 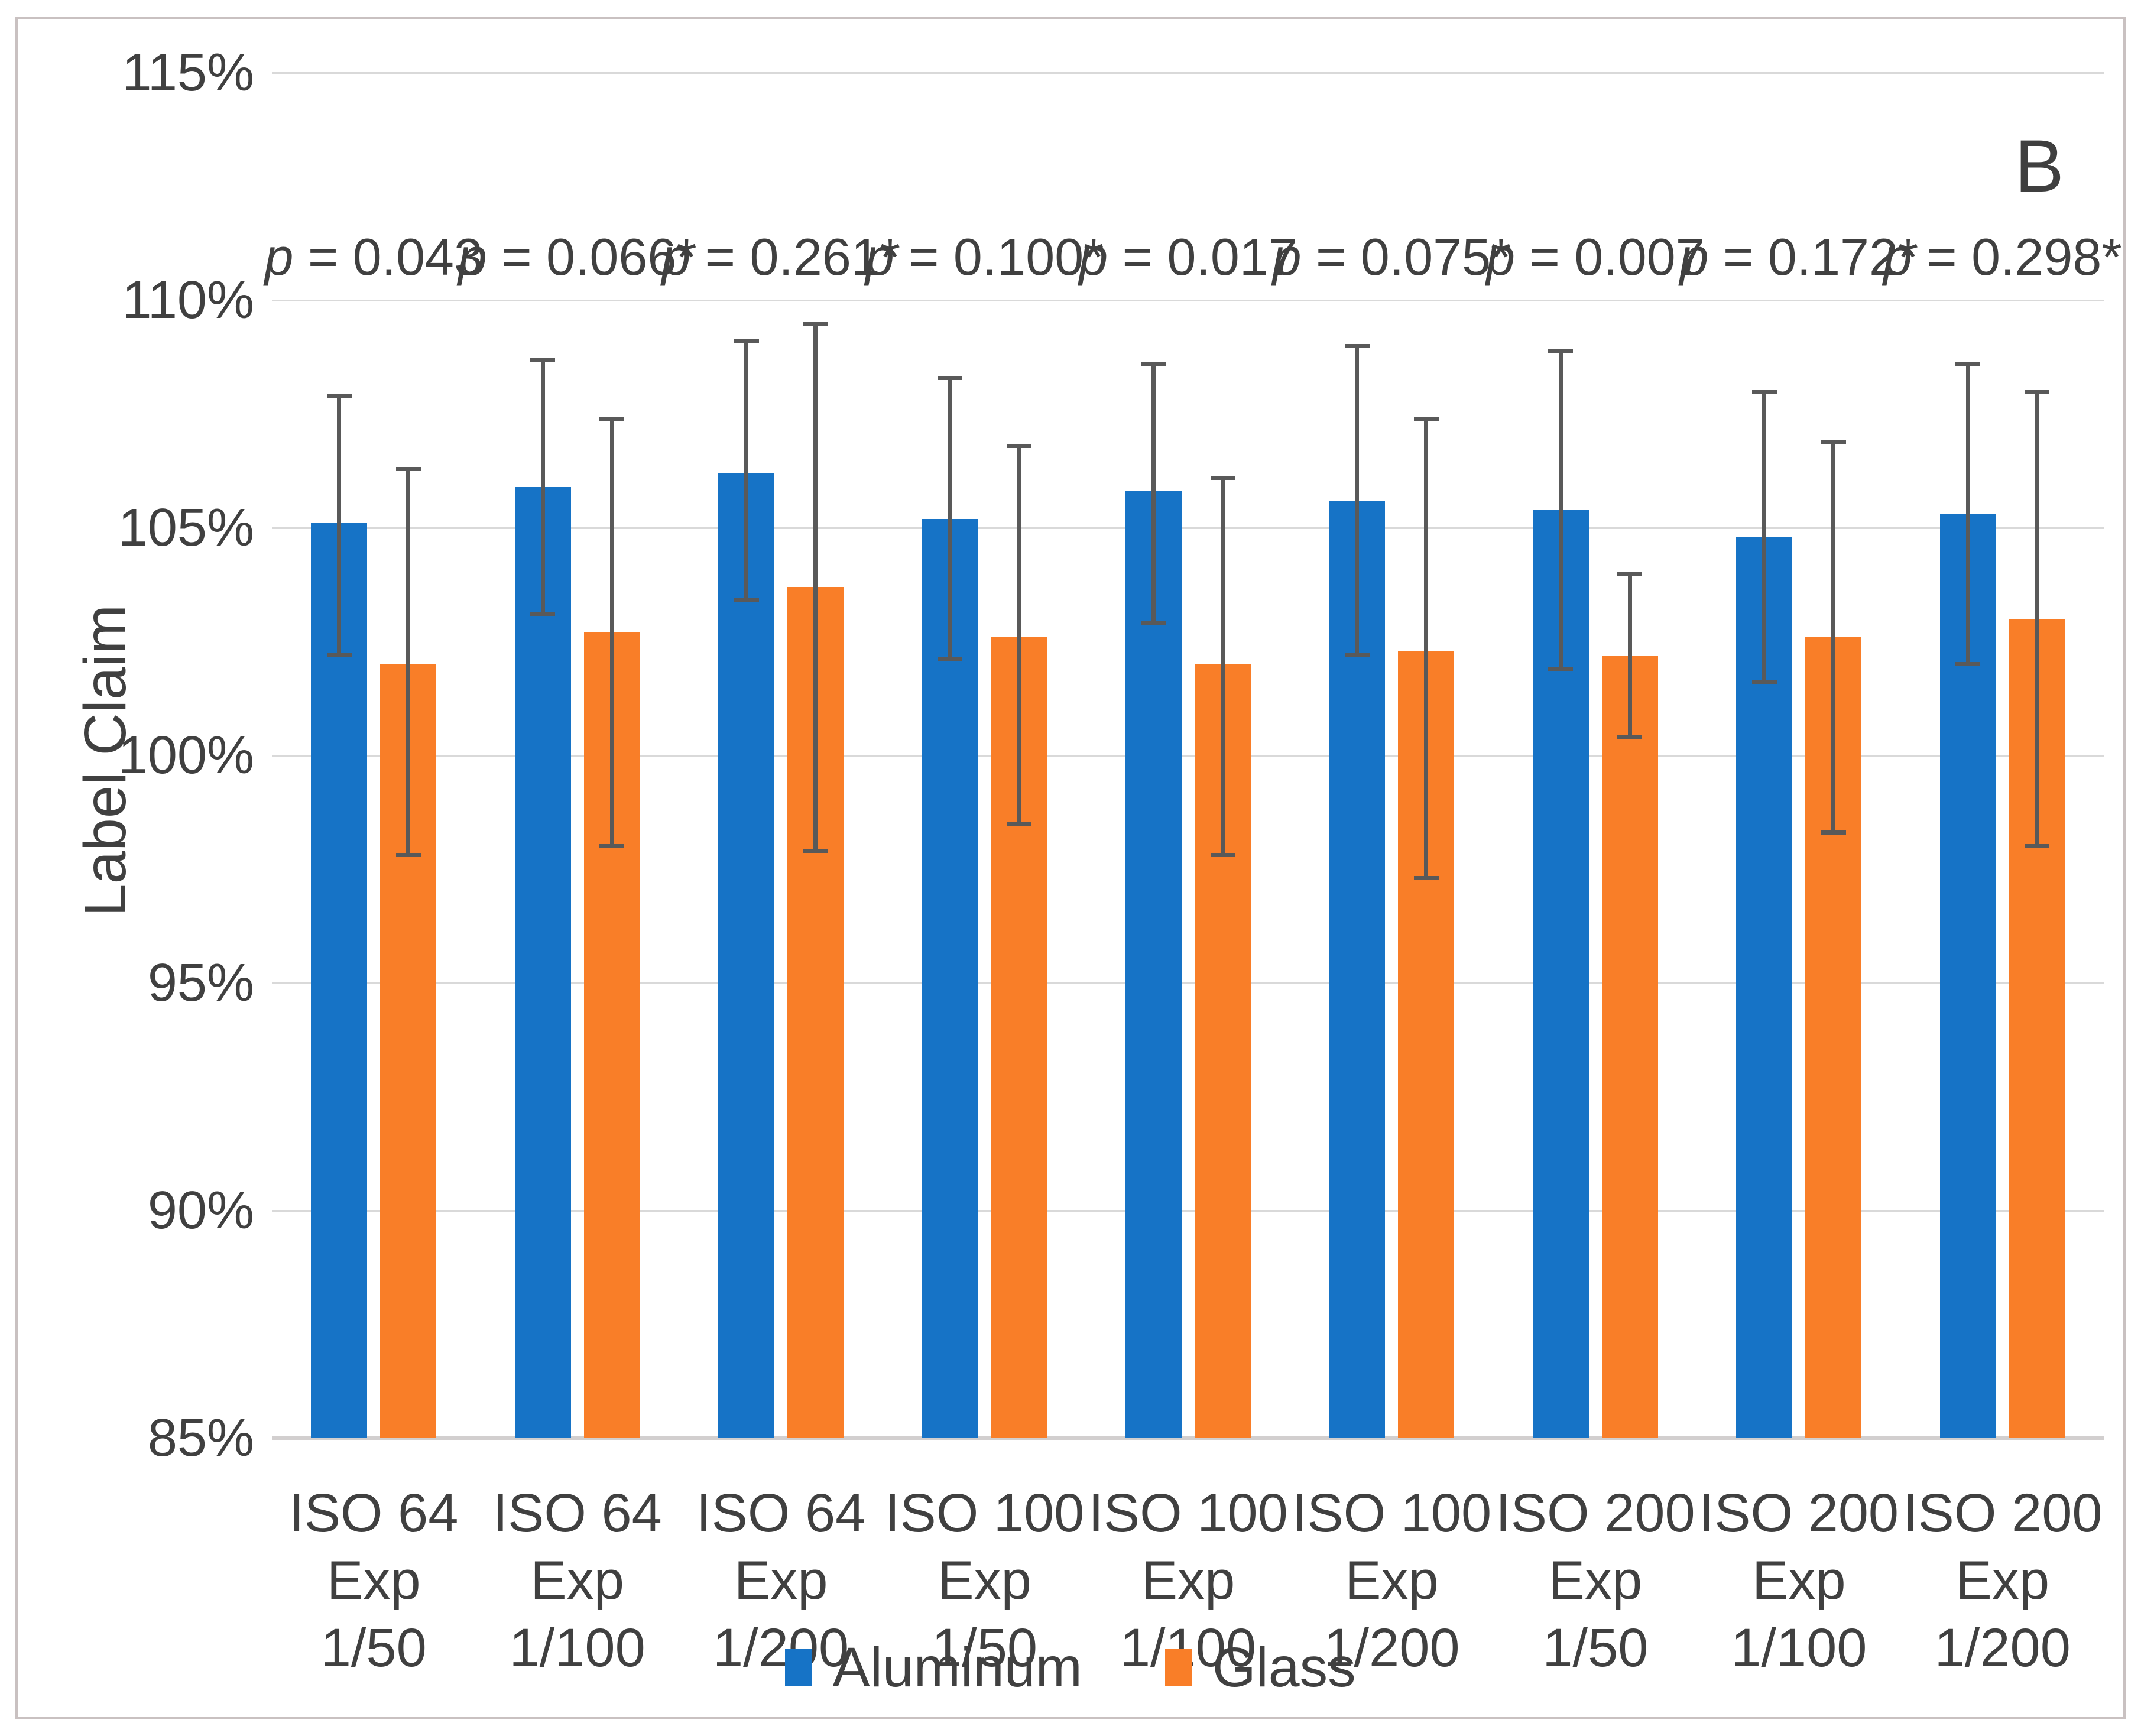 What do you see at coordinates (577, 257) in the screenshot?
I see `p-value-label: p = 0.066*` at bounding box center [577, 257].